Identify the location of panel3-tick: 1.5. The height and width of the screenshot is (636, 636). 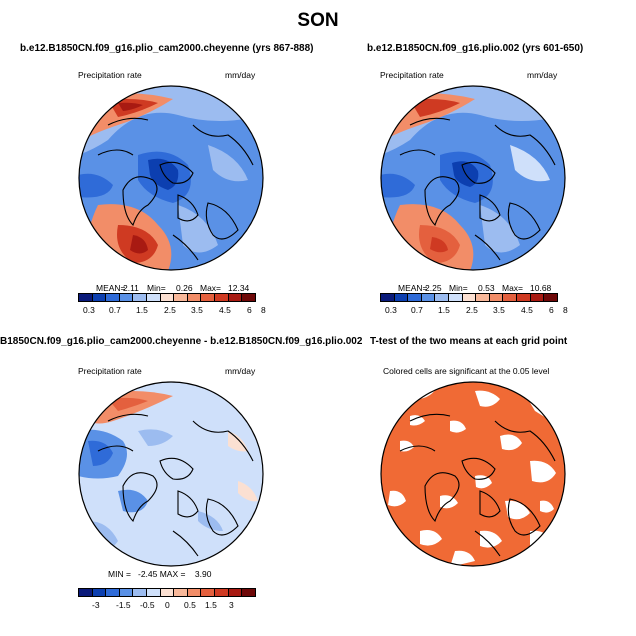
(211, 605).